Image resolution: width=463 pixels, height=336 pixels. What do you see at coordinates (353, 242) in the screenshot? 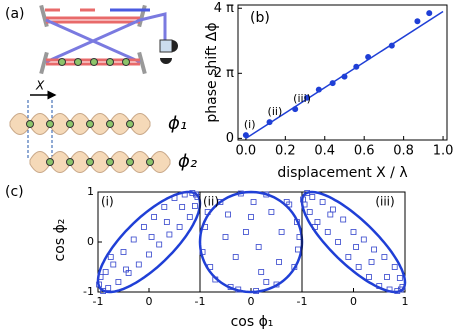
I see `fit-ellipse` at bounding box center [353, 242].